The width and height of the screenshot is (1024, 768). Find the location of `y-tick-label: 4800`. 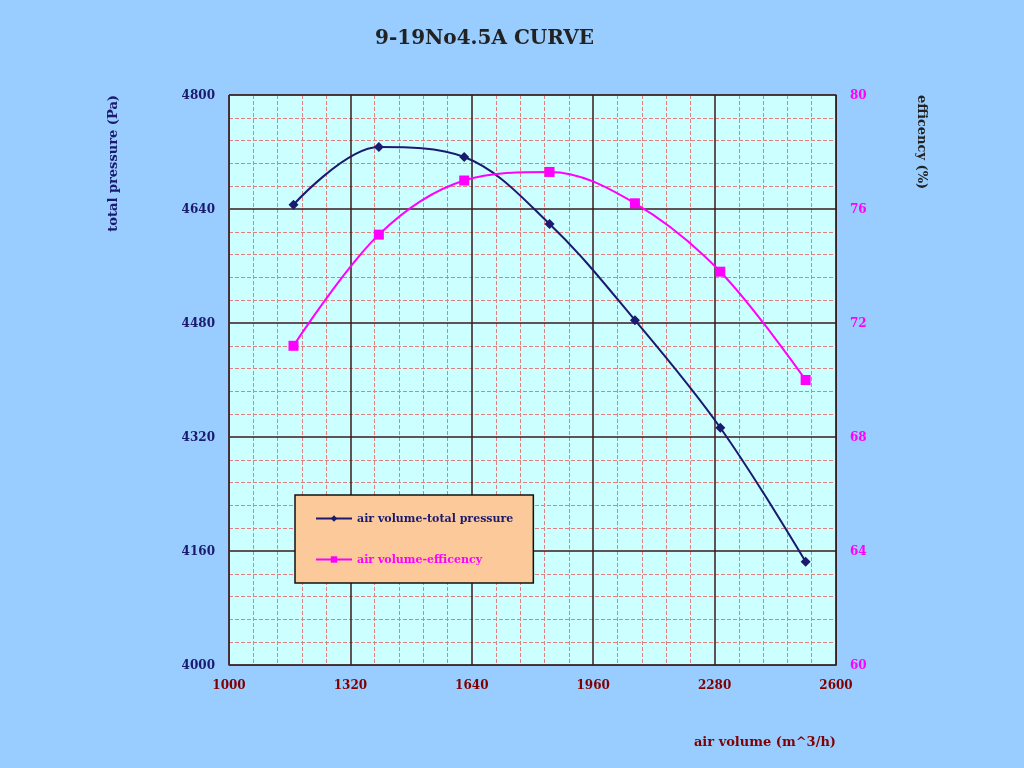

y-tick-label: 4800 is located at coordinates (198, 95).